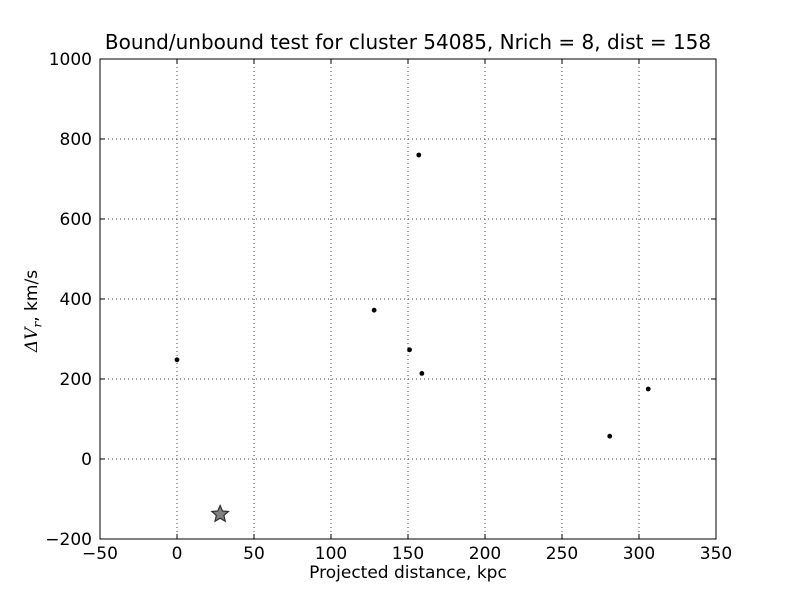  What do you see at coordinates (485, 554) in the screenshot?
I see `x-tick-label: 200` at bounding box center [485, 554].